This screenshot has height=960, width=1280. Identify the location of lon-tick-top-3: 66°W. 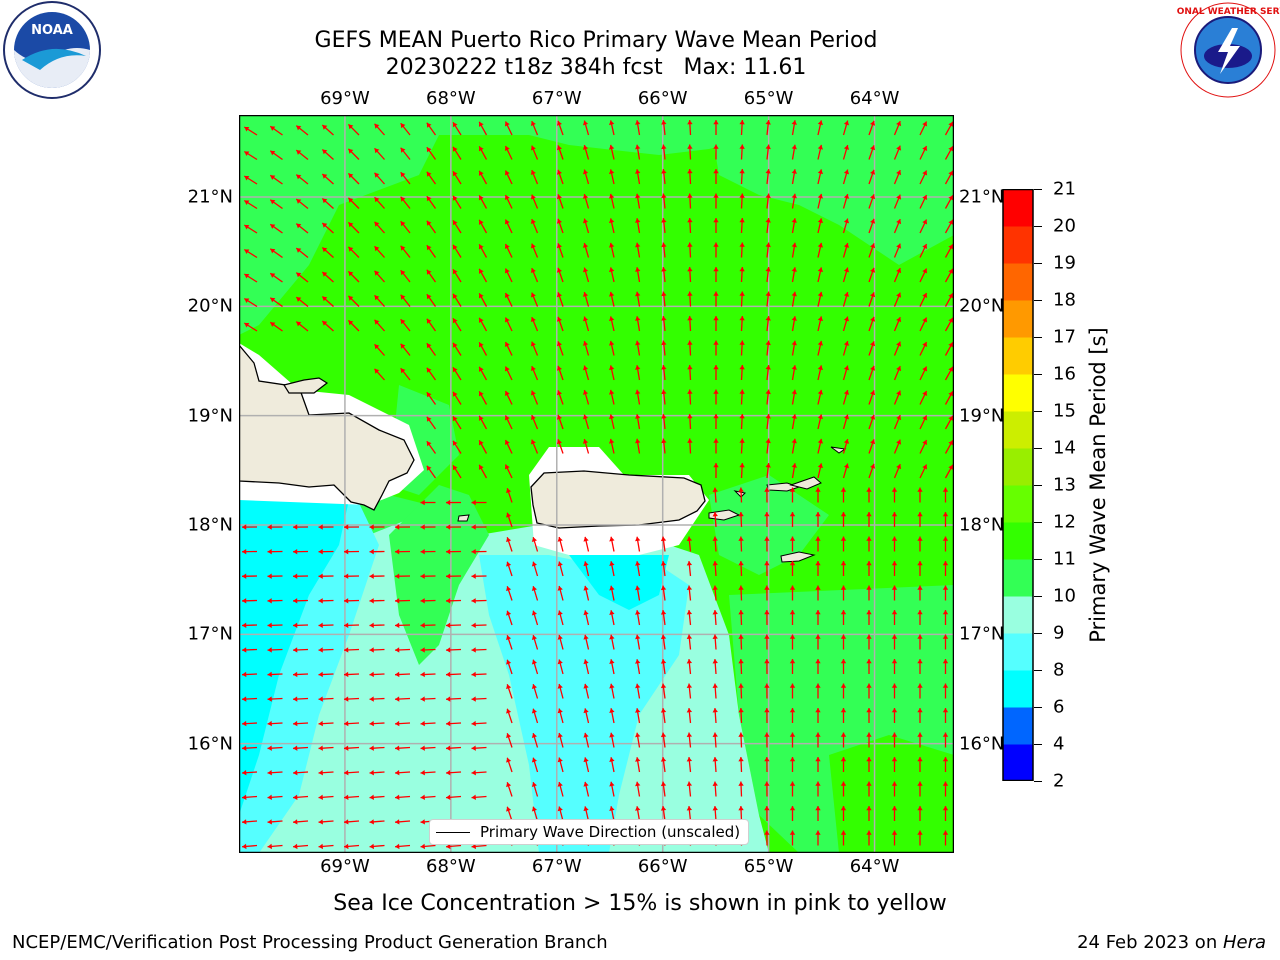
(662, 98).